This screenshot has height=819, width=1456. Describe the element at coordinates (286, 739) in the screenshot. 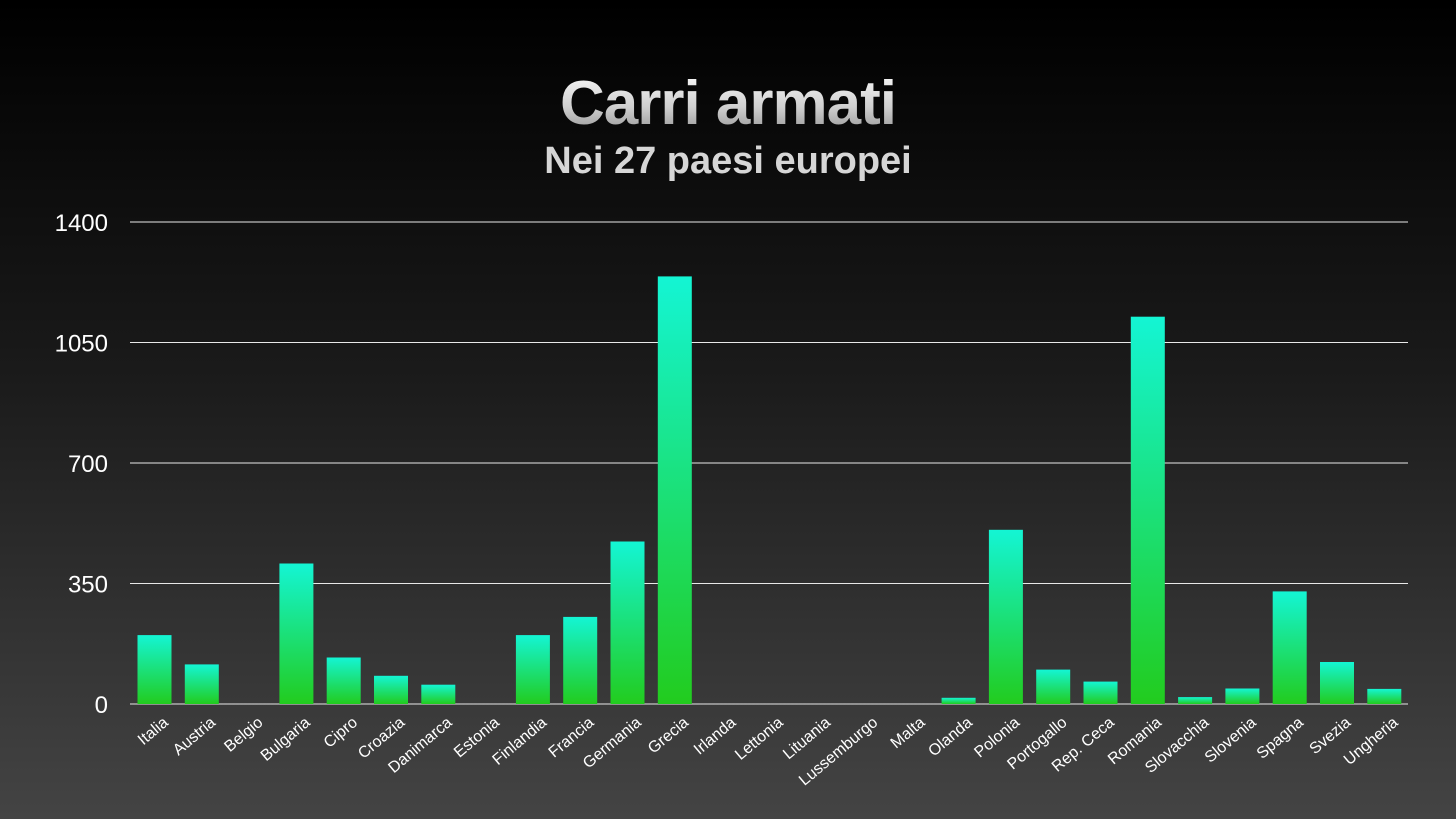

I see `x-tick-label: Bulgaria` at that location.